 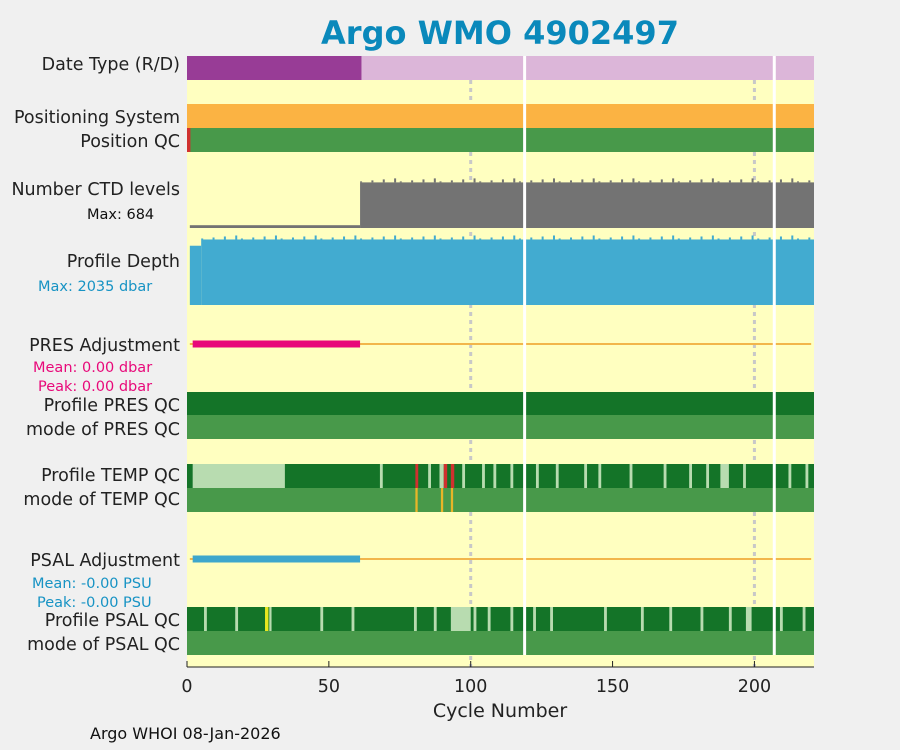 I want to click on pres-mean-note: Mean: 0.00 dbar, so click(x=92, y=368).